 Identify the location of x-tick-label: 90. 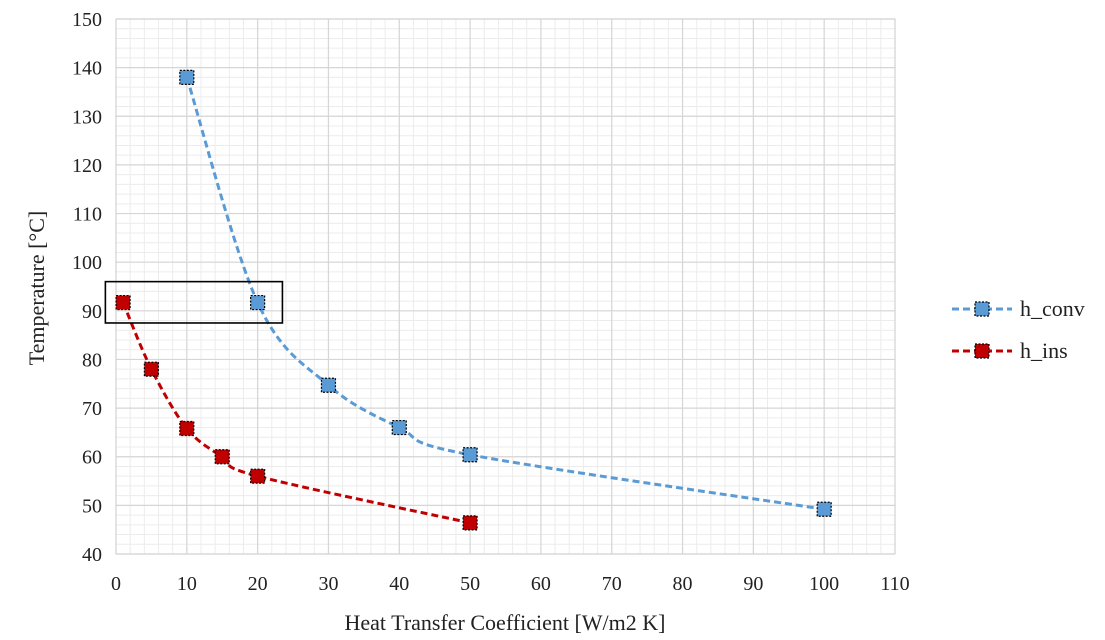
(753, 584).